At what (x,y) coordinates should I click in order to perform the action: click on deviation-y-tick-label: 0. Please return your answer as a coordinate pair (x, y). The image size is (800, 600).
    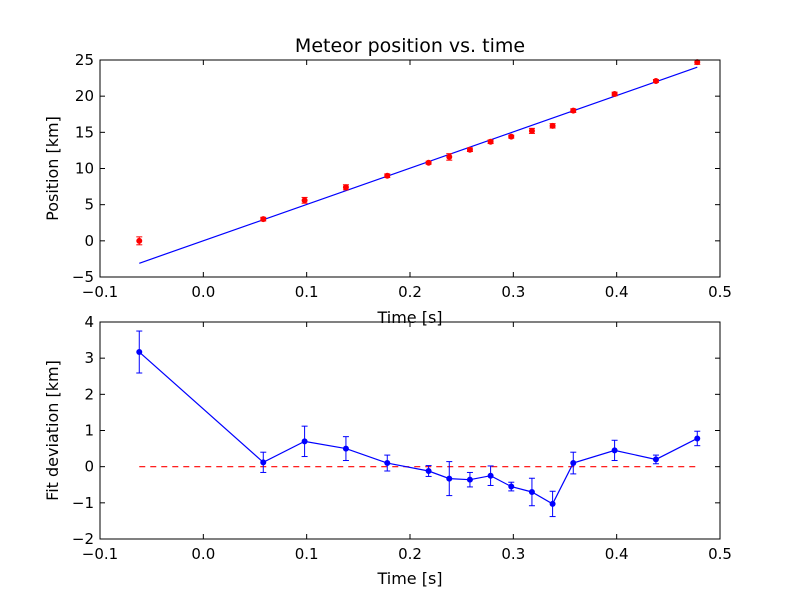
    Looking at the image, I should click on (89, 467).